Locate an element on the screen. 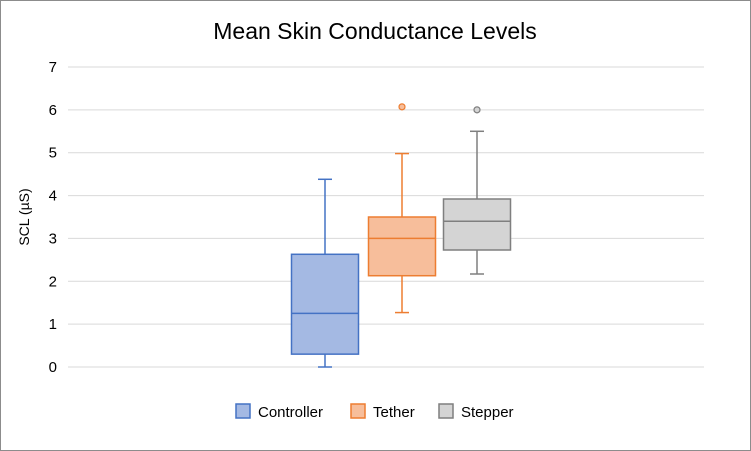 This screenshot has width=751, height=451. y-axis-ticks: 0 1 2 3 4 5 6 7 is located at coordinates (53, 217).